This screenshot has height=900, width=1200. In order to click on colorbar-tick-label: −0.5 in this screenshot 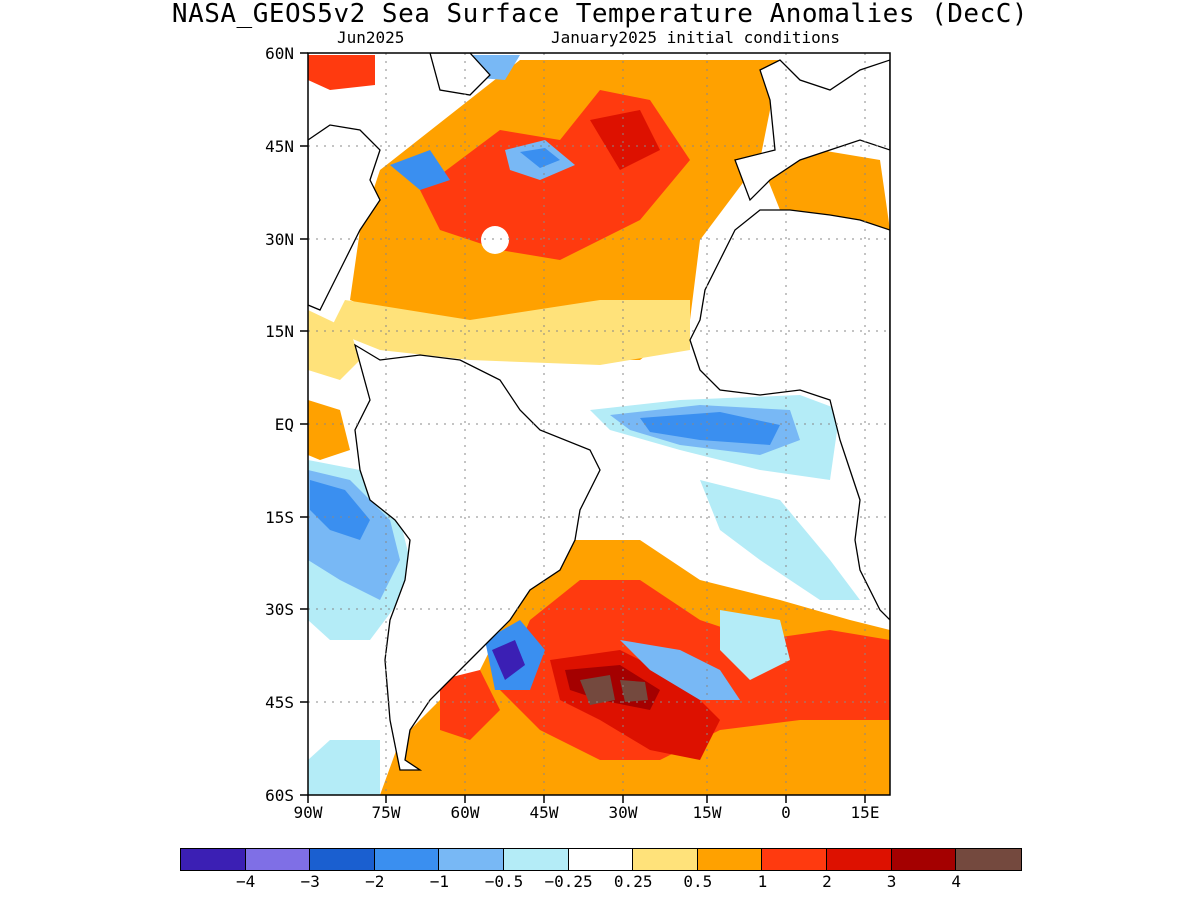, I will do `click(504, 881)`.